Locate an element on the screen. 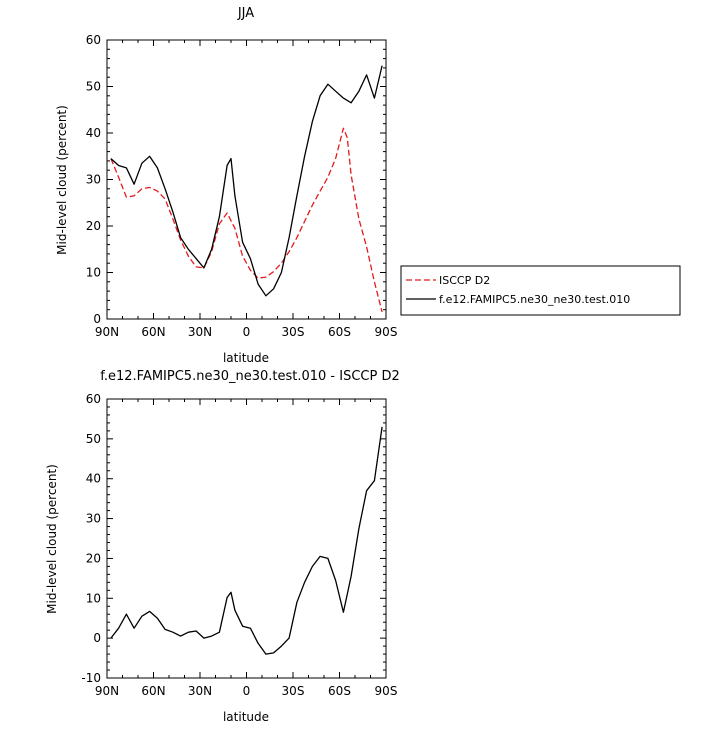 This screenshot has width=726, height=732. bottom-chart-y-axis-label: Mid-level cloud (percent) is located at coordinates (52, 539).